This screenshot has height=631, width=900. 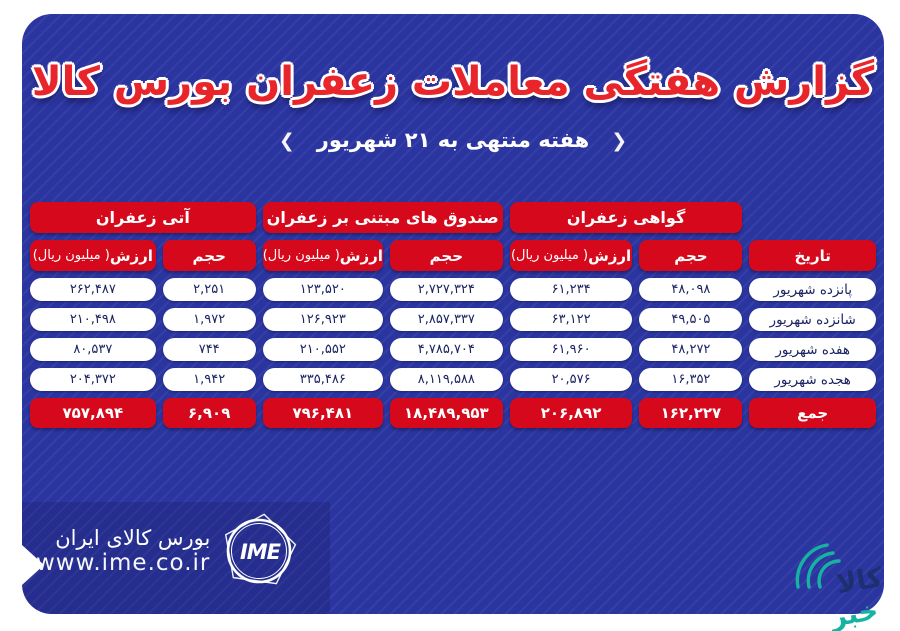 What do you see at coordinates (571, 319) in the screenshot?
I see `table-cell-cert-value: ۶۳,۱۲۲` at bounding box center [571, 319].